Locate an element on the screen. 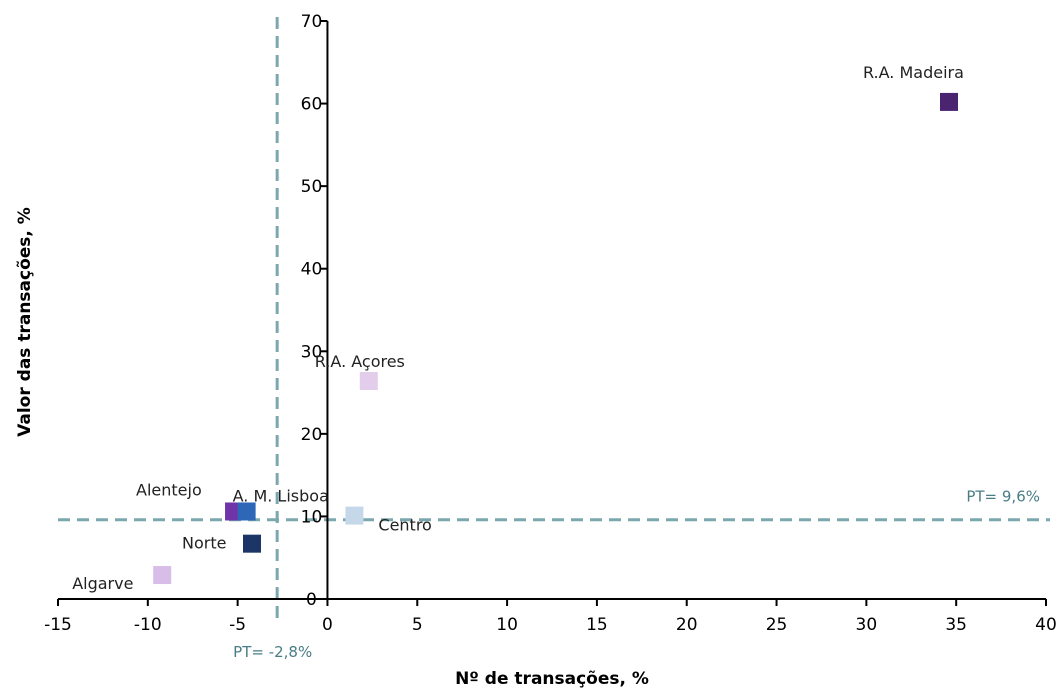  y-tick-label: 30 is located at coordinates (312, 352).